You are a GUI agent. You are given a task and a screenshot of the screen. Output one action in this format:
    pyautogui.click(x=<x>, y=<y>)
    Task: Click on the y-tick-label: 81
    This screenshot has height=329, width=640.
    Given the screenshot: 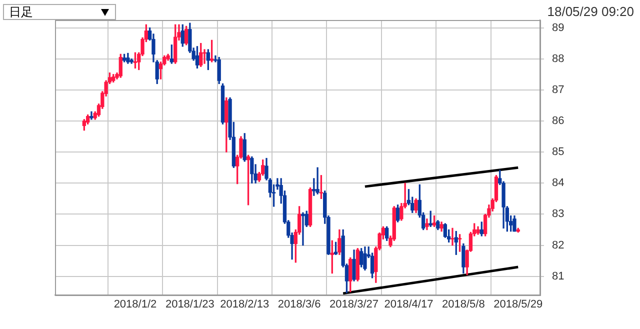 What is the action you would take?
    pyautogui.click(x=558, y=276)
    